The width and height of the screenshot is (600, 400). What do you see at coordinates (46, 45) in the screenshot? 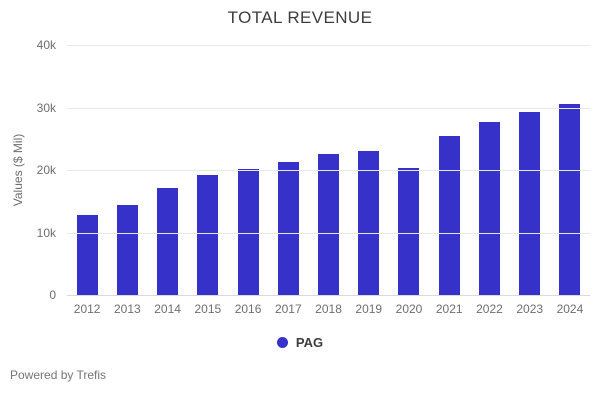
I see `y-tick-label: 40k` at bounding box center [46, 45].